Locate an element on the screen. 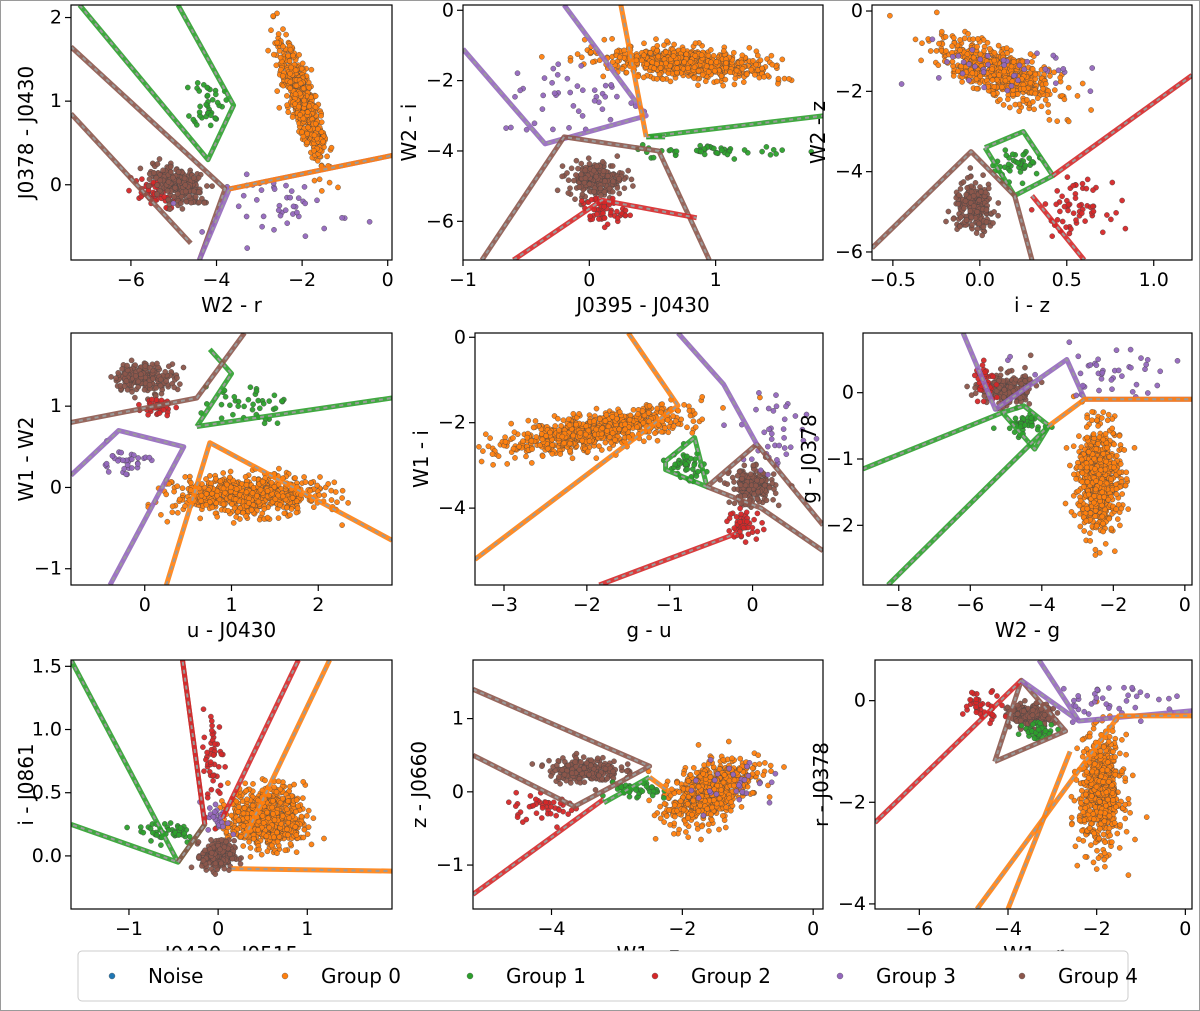 The width and height of the screenshot is (1200, 1011). y-tick-label: 0 is located at coordinates (448, 10).